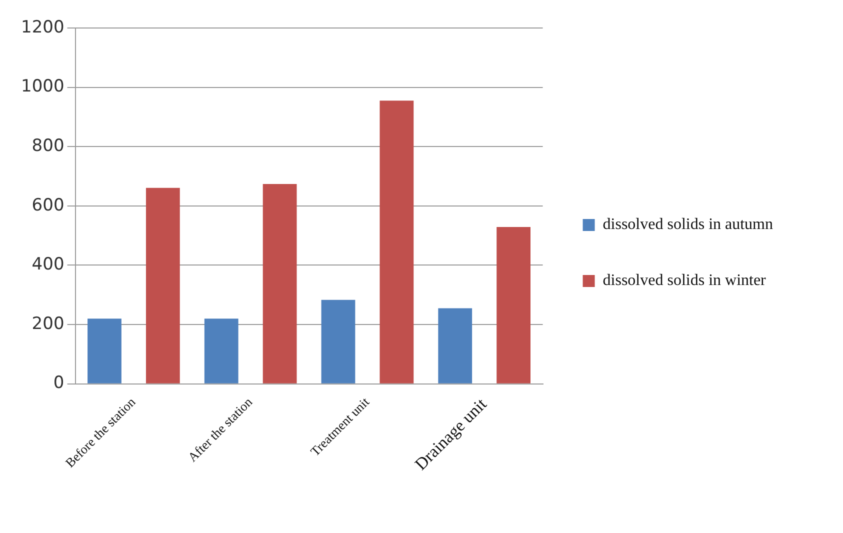 The image size is (843, 533). What do you see at coordinates (48, 264) in the screenshot?
I see `y-tick-label: 400` at bounding box center [48, 264].